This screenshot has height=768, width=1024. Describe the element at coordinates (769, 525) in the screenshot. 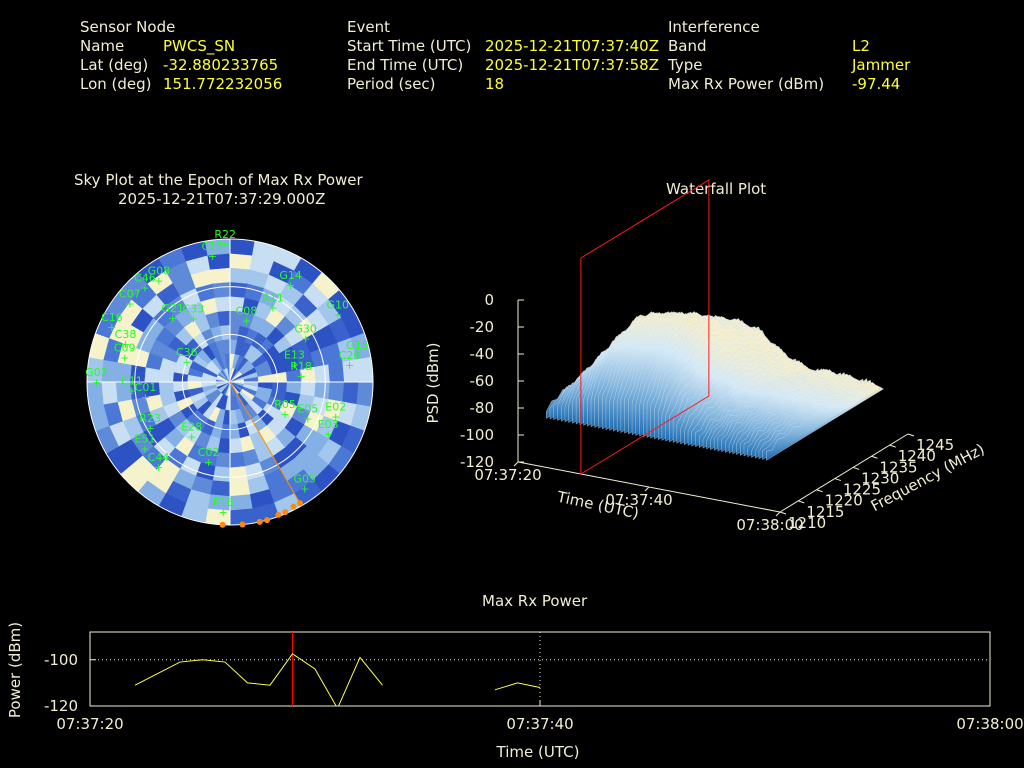

I see `waterfall-time-tick-label: 07:38:00` at that location.